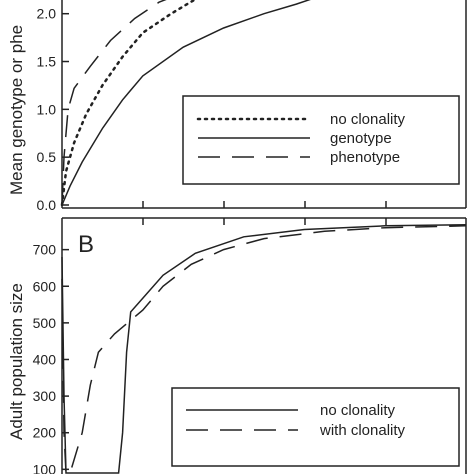  I want to click on y-tick-label: 700, so click(45, 250).